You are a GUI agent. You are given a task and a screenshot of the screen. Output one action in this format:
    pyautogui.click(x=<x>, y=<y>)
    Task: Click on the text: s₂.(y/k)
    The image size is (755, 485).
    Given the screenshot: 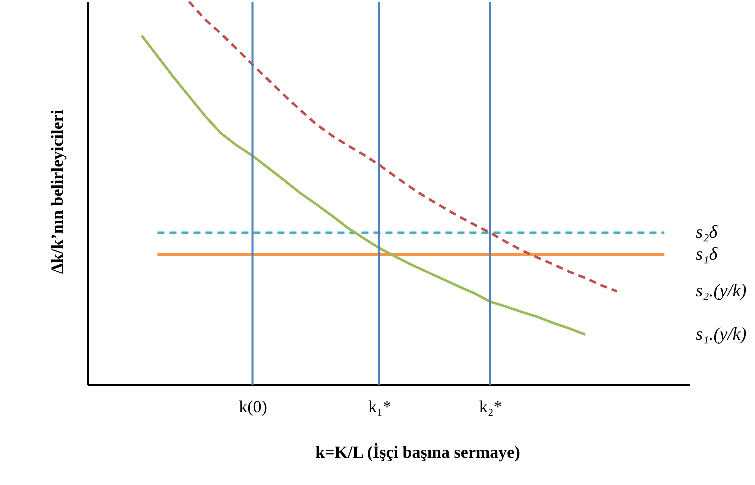 What is the action you would take?
    pyautogui.click(x=721, y=290)
    